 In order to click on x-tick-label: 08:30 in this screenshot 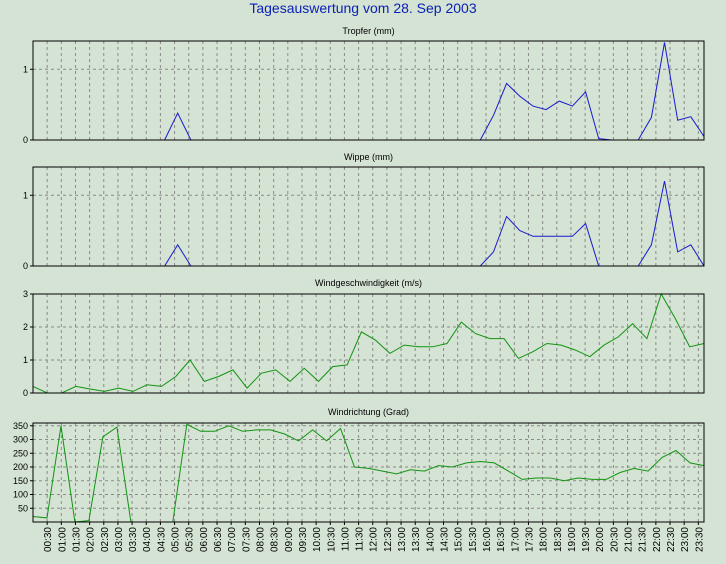, I will do `click(275, 539)`.